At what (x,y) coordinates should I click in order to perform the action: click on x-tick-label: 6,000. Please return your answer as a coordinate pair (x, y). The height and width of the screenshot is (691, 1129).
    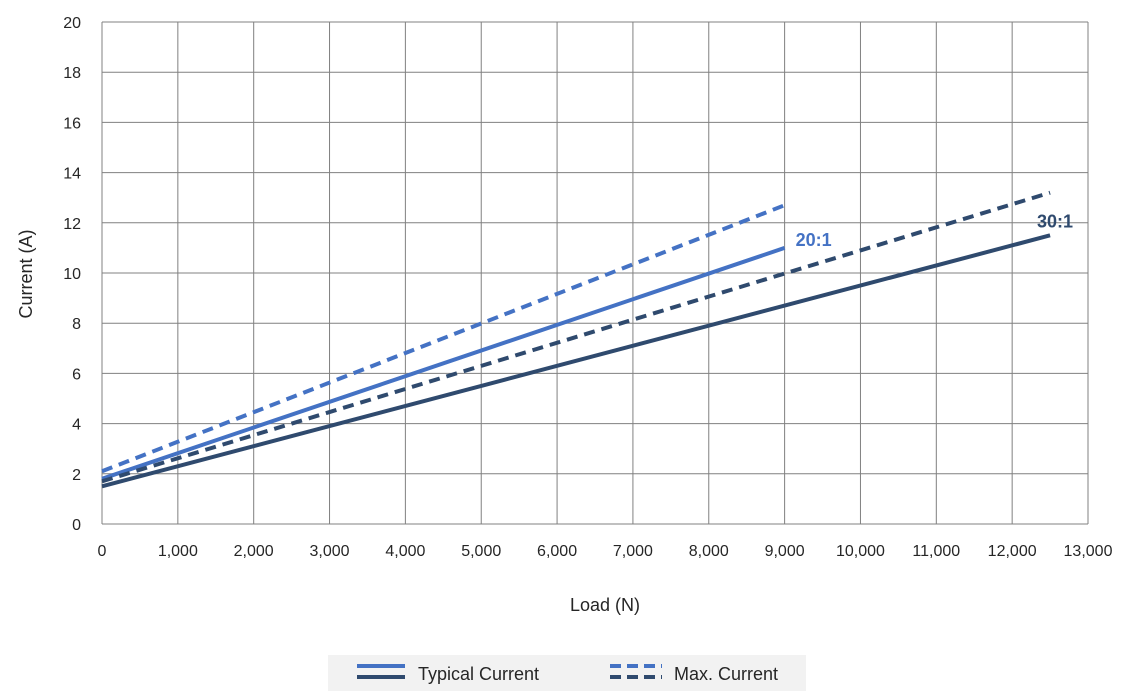
    Looking at the image, I should click on (557, 551).